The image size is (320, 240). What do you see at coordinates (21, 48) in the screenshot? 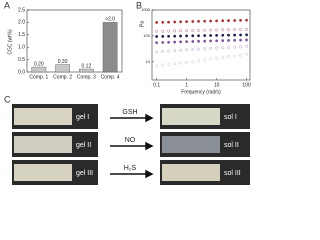
I see `y-tick-label: 1.0` at bounding box center [21, 48].